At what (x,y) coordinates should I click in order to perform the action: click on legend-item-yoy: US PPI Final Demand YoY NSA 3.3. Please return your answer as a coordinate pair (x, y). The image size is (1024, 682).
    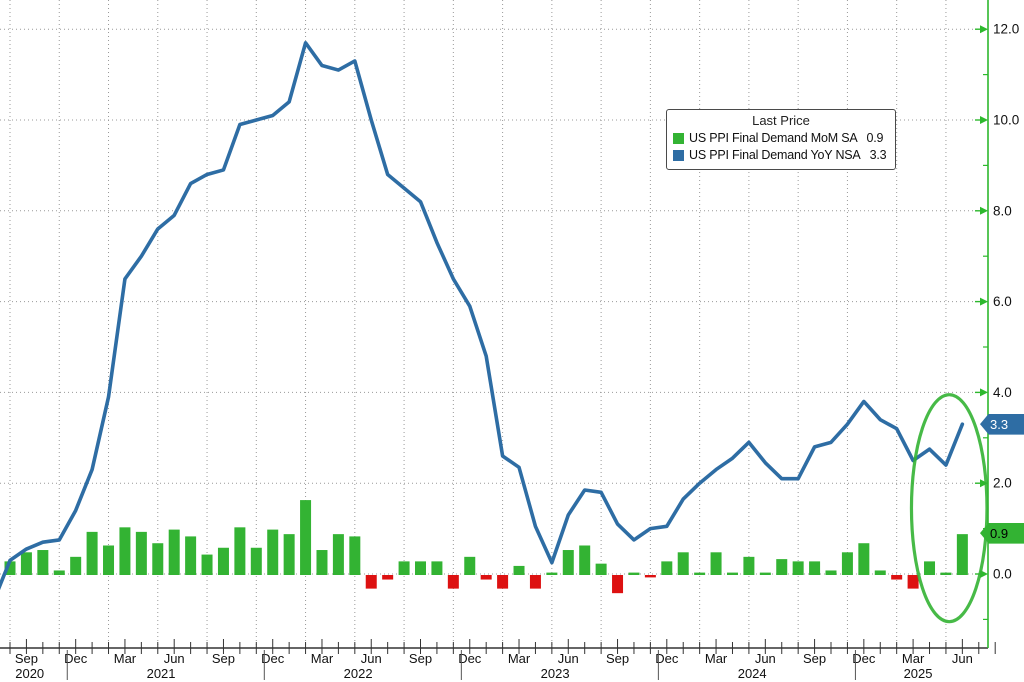
    Looking at the image, I should click on (781, 155).